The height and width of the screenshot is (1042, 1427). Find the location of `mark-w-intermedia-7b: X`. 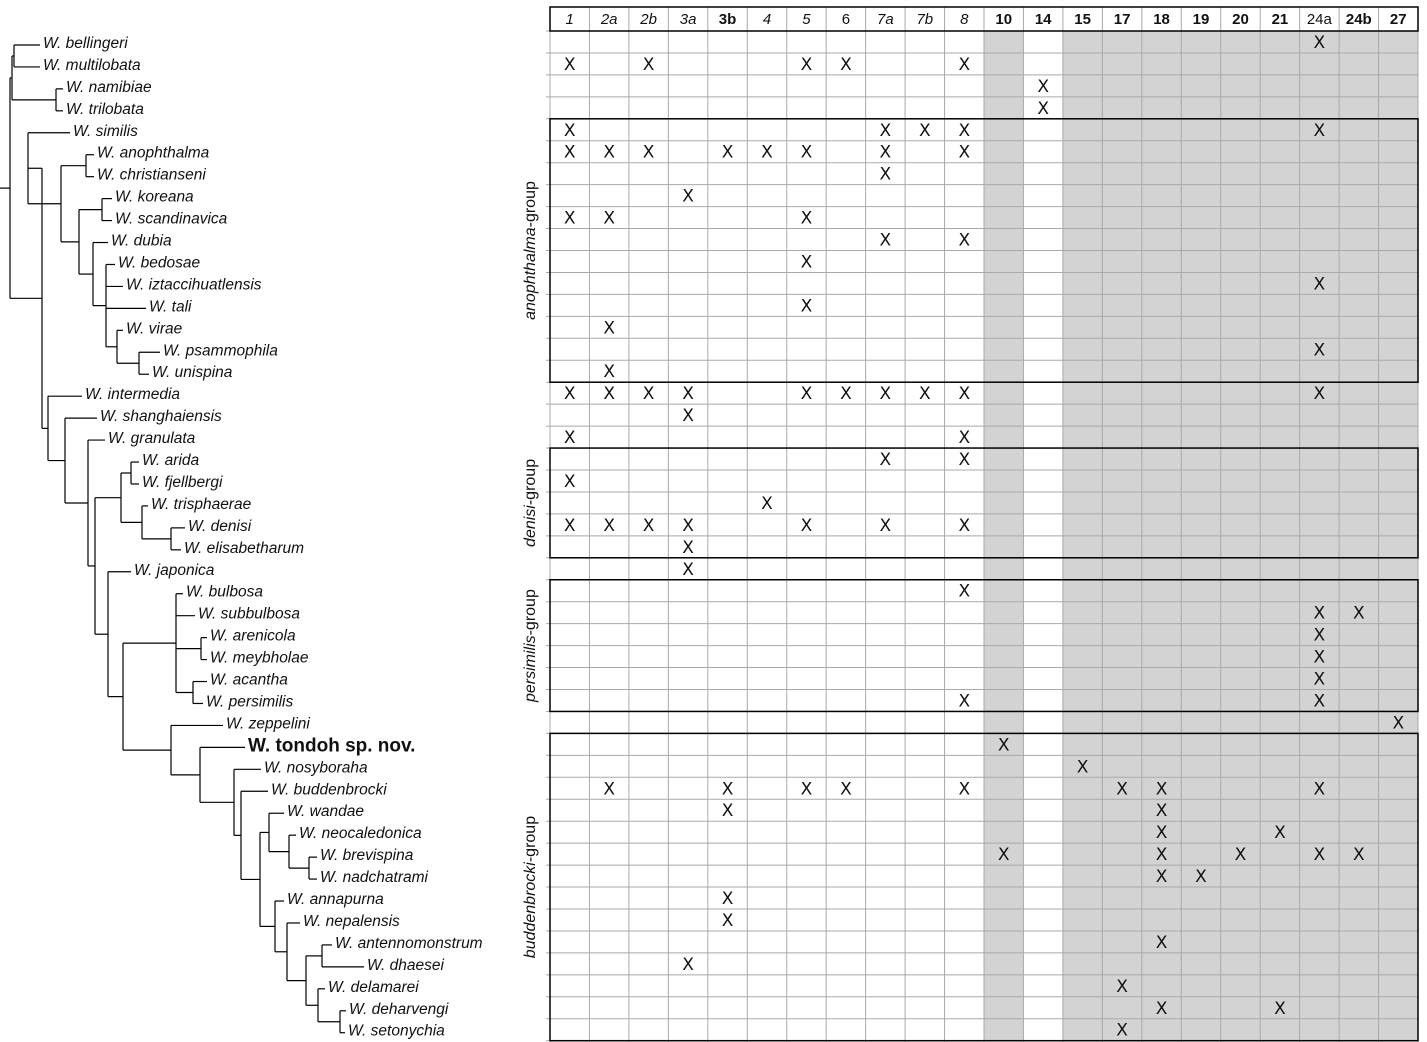

mark-w-intermedia-7b: X is located at coordinates (925, 394).